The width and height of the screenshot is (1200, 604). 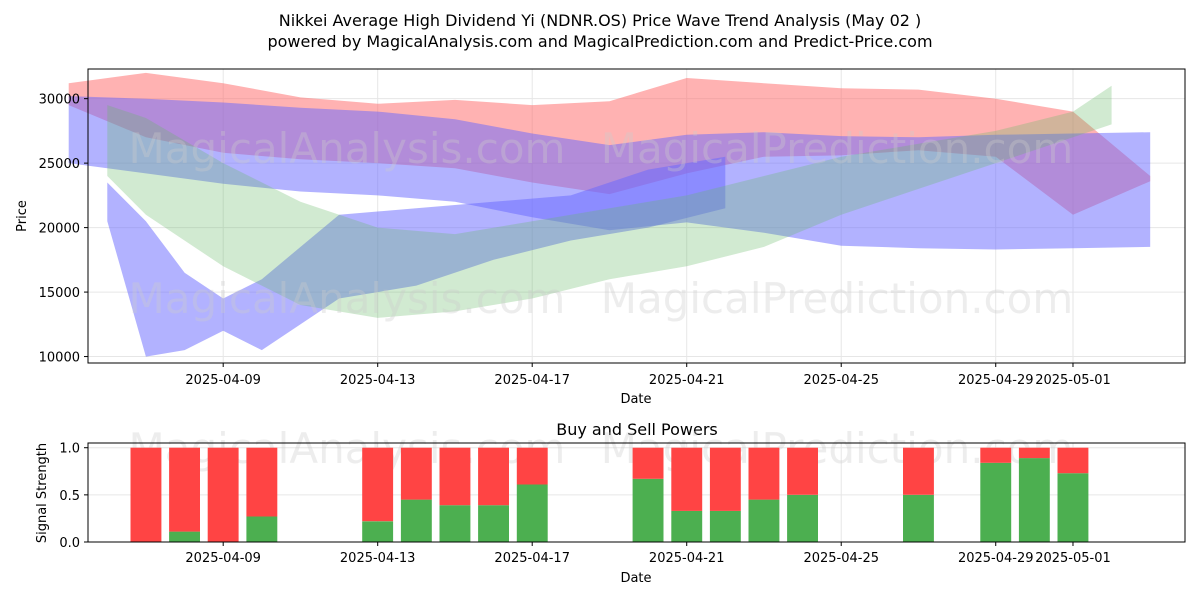 I want to click on watermark-analysis-top: MagicalAnalysis.com, so click(x=347, y=148).